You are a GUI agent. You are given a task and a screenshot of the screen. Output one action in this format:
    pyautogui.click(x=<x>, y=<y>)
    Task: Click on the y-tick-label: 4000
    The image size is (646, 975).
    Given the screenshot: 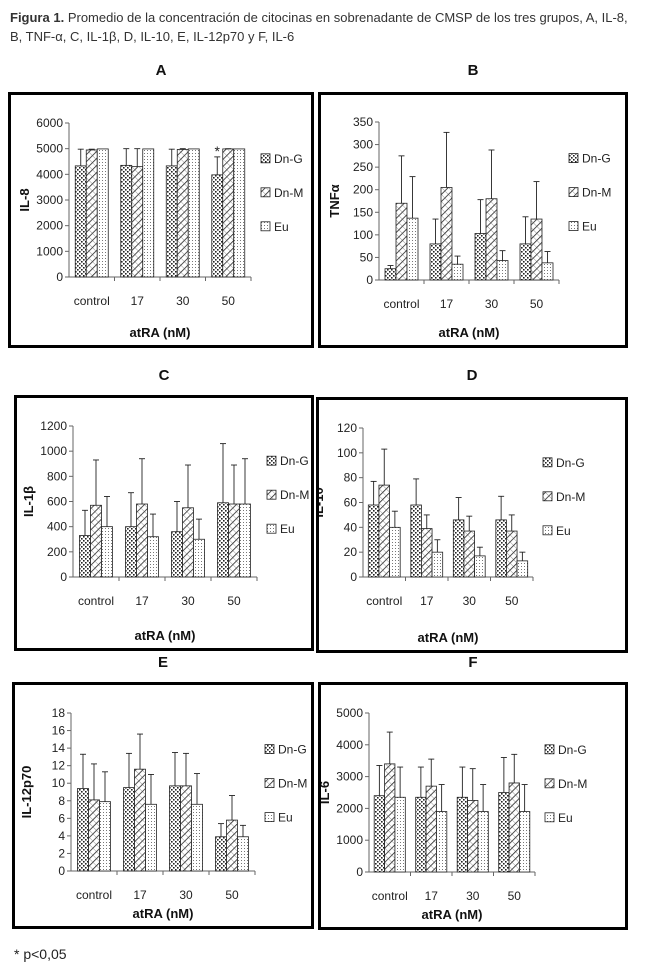 What is the action you would take?
    pyautogui.click(x=349, y=745)
    